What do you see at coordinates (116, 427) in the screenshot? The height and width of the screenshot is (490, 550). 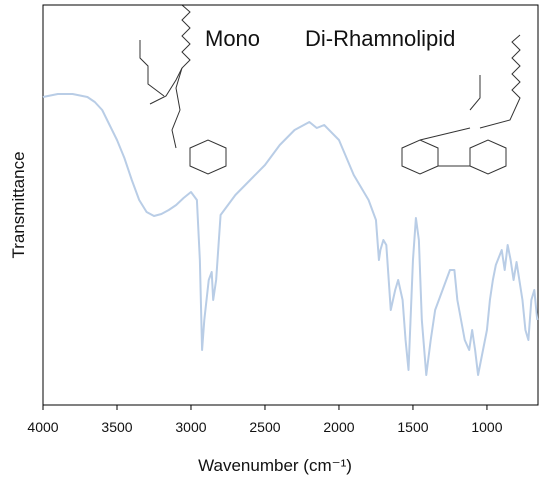 I see `x-tick-label: 3500` at bounding box center [116, 427].